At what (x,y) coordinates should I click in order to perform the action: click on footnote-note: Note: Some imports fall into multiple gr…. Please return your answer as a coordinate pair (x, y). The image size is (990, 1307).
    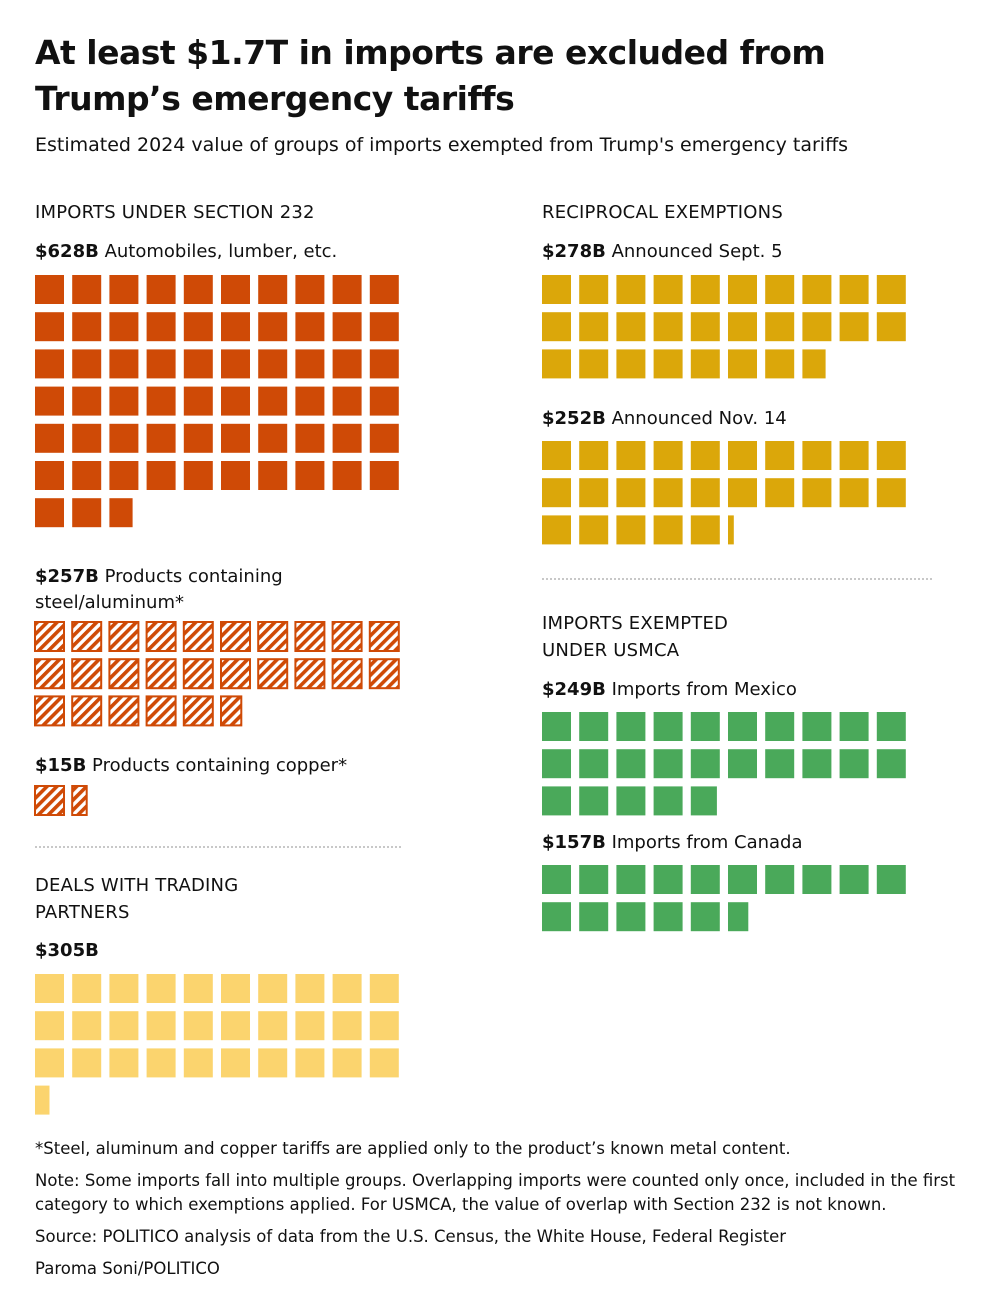
    Looking at the image, I should click on (495, 1192).